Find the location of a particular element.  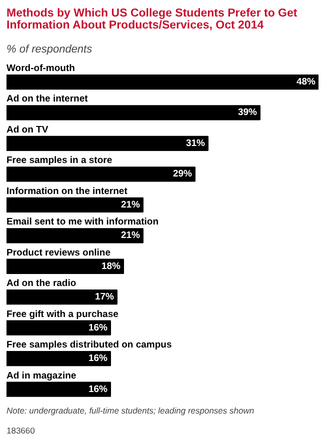

y-tick-label: Ad on the internet is located at coordinates (47, 99).